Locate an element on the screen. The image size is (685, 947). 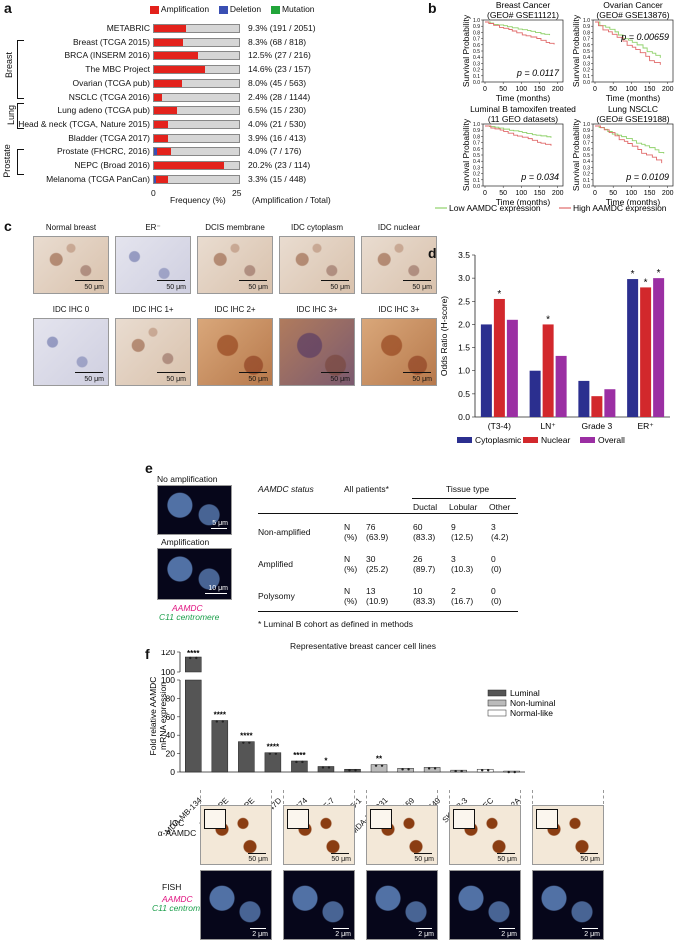
significance-mark: **** is located at coordinates (273, 747).